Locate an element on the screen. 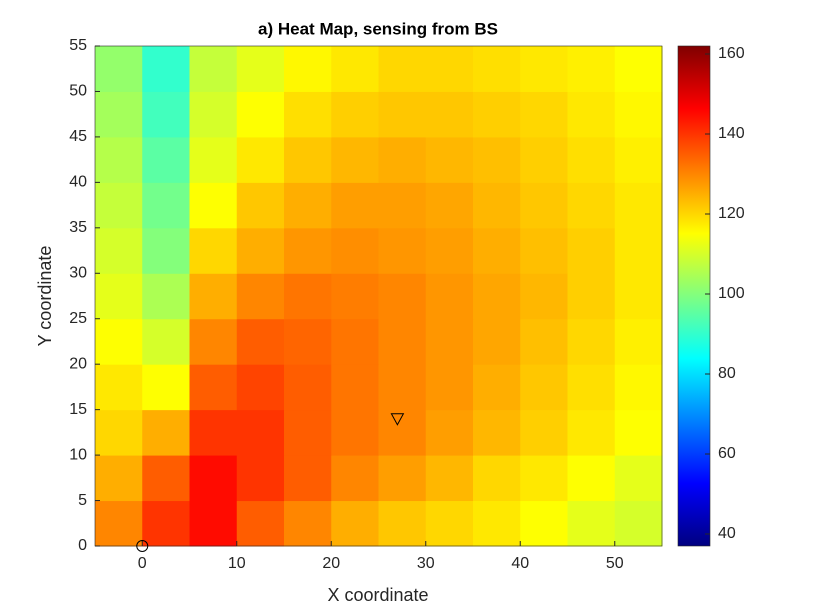 This screenshot has height=614, width=818. y-tick-label: 40 is located at coordinates (78, 182).